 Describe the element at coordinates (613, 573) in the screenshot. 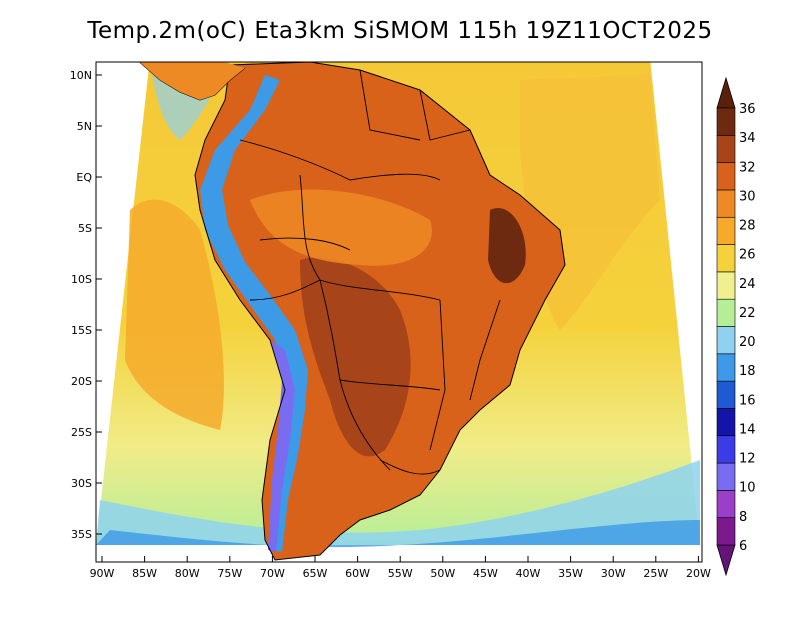

I see `lon-label: 30W` at that location.